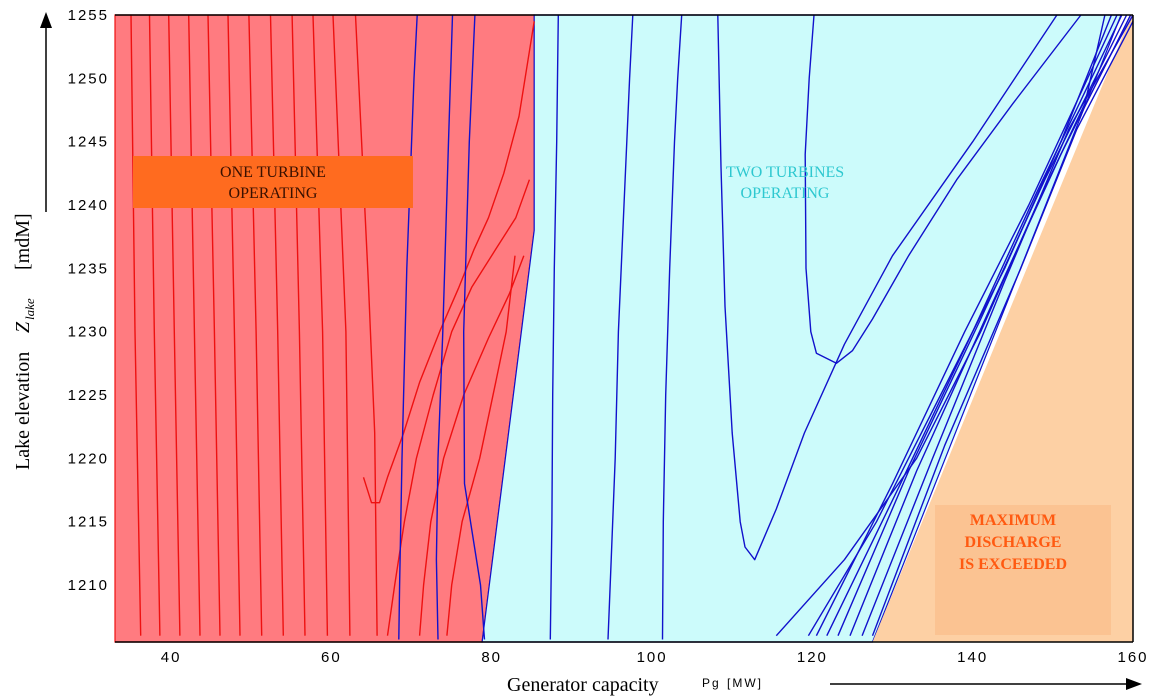 The width and height of the screenshot is (1155, 698). What do you see at coordinates (1013, 542) in the screenshot?
I see `max-discharge-label-line-2: DISCHARGE` at bounding box center [1013, 542].